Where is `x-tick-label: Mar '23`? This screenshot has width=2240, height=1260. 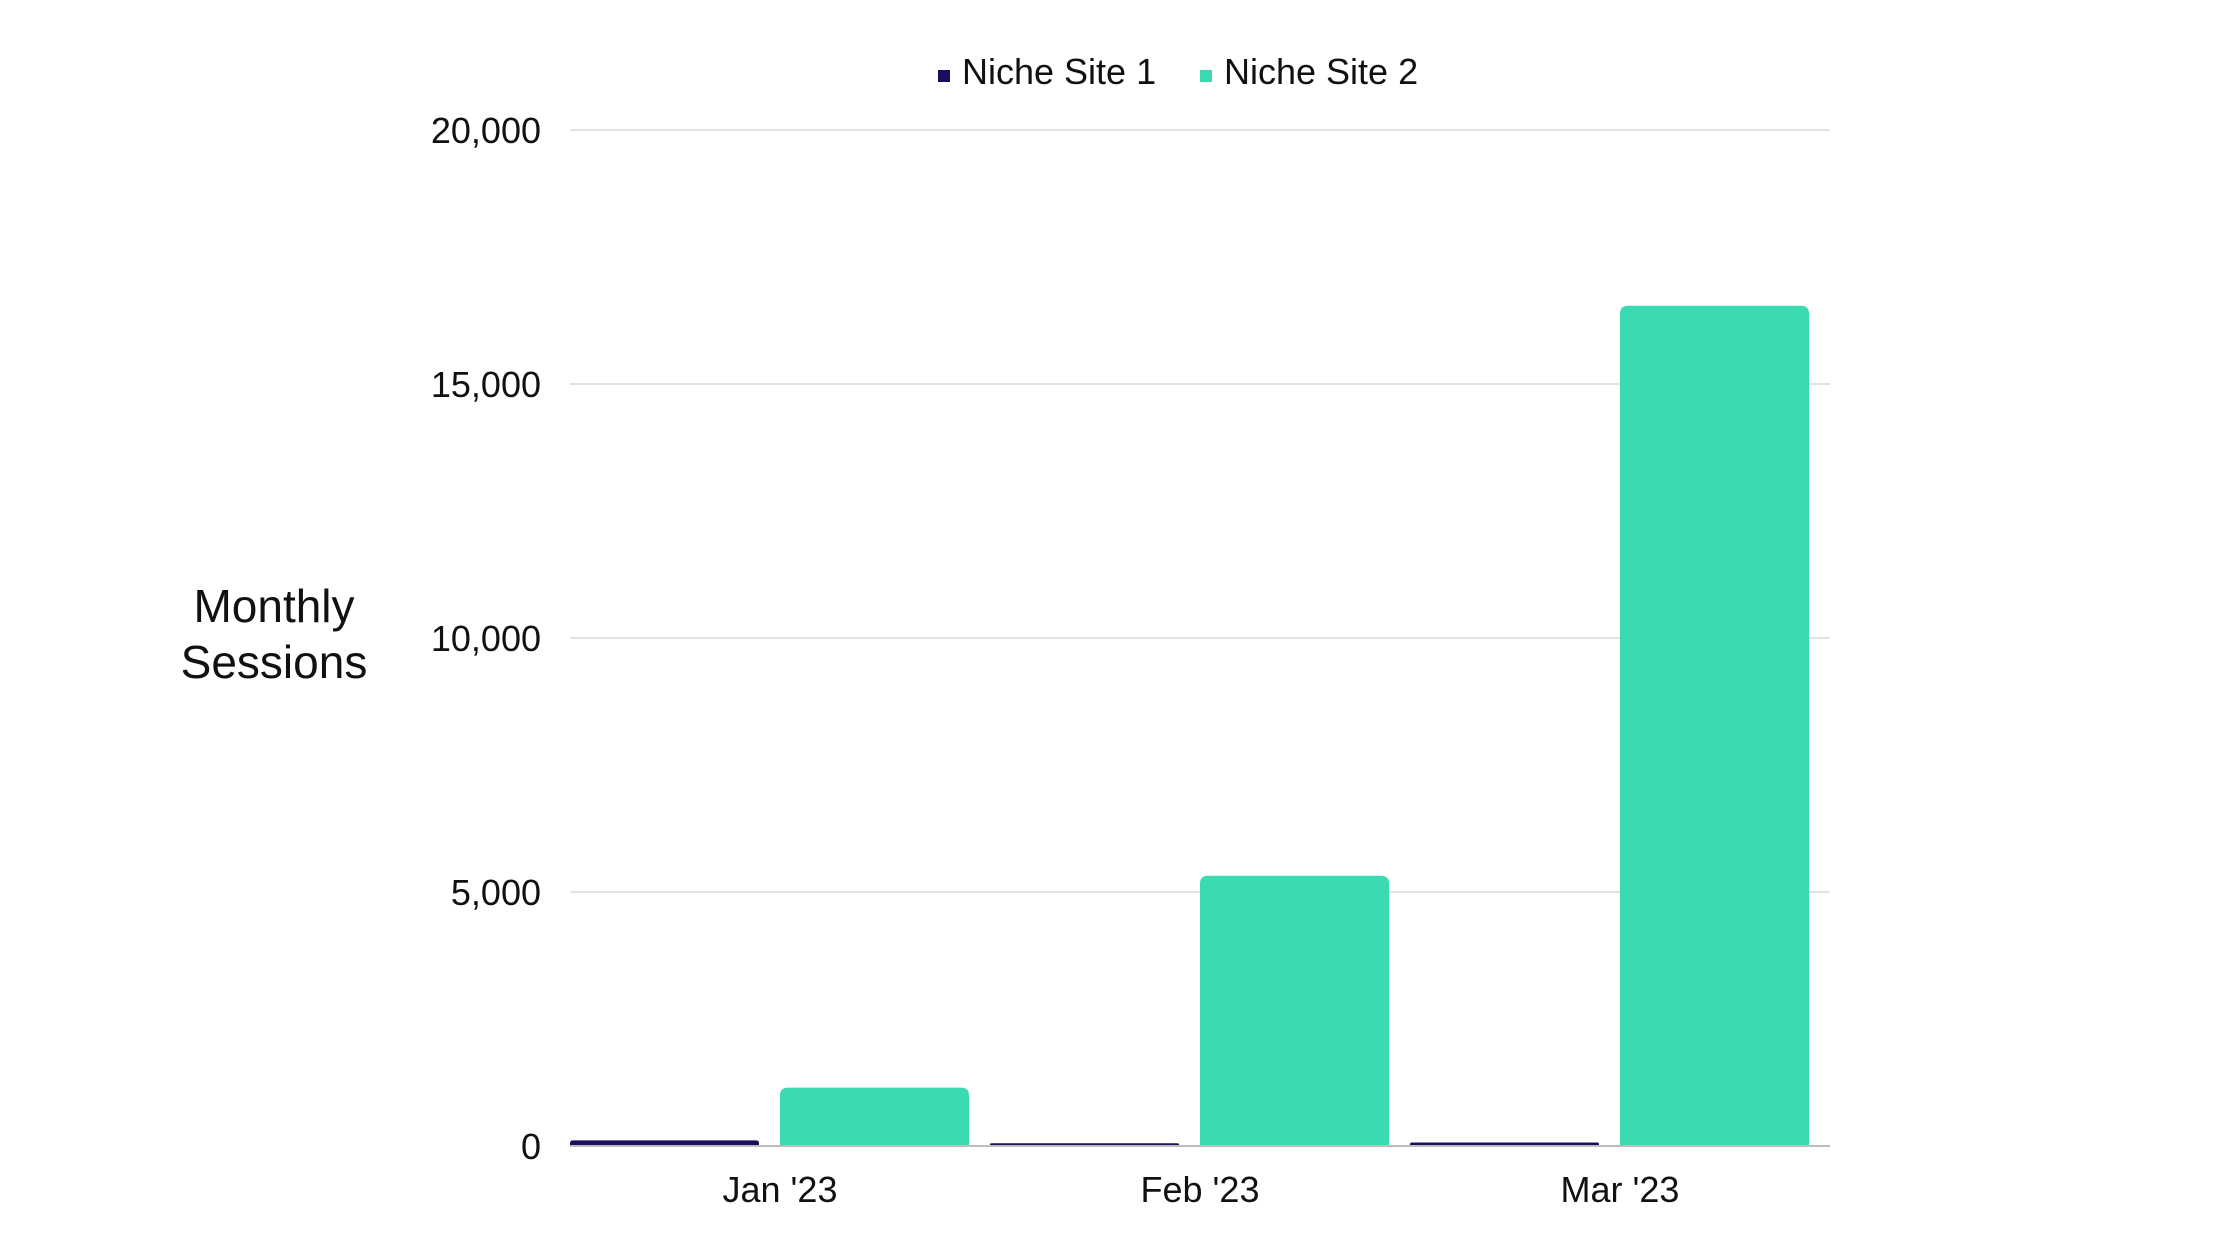
x-tick-label: Mar '23 is located at coordinates (1620, 1189).